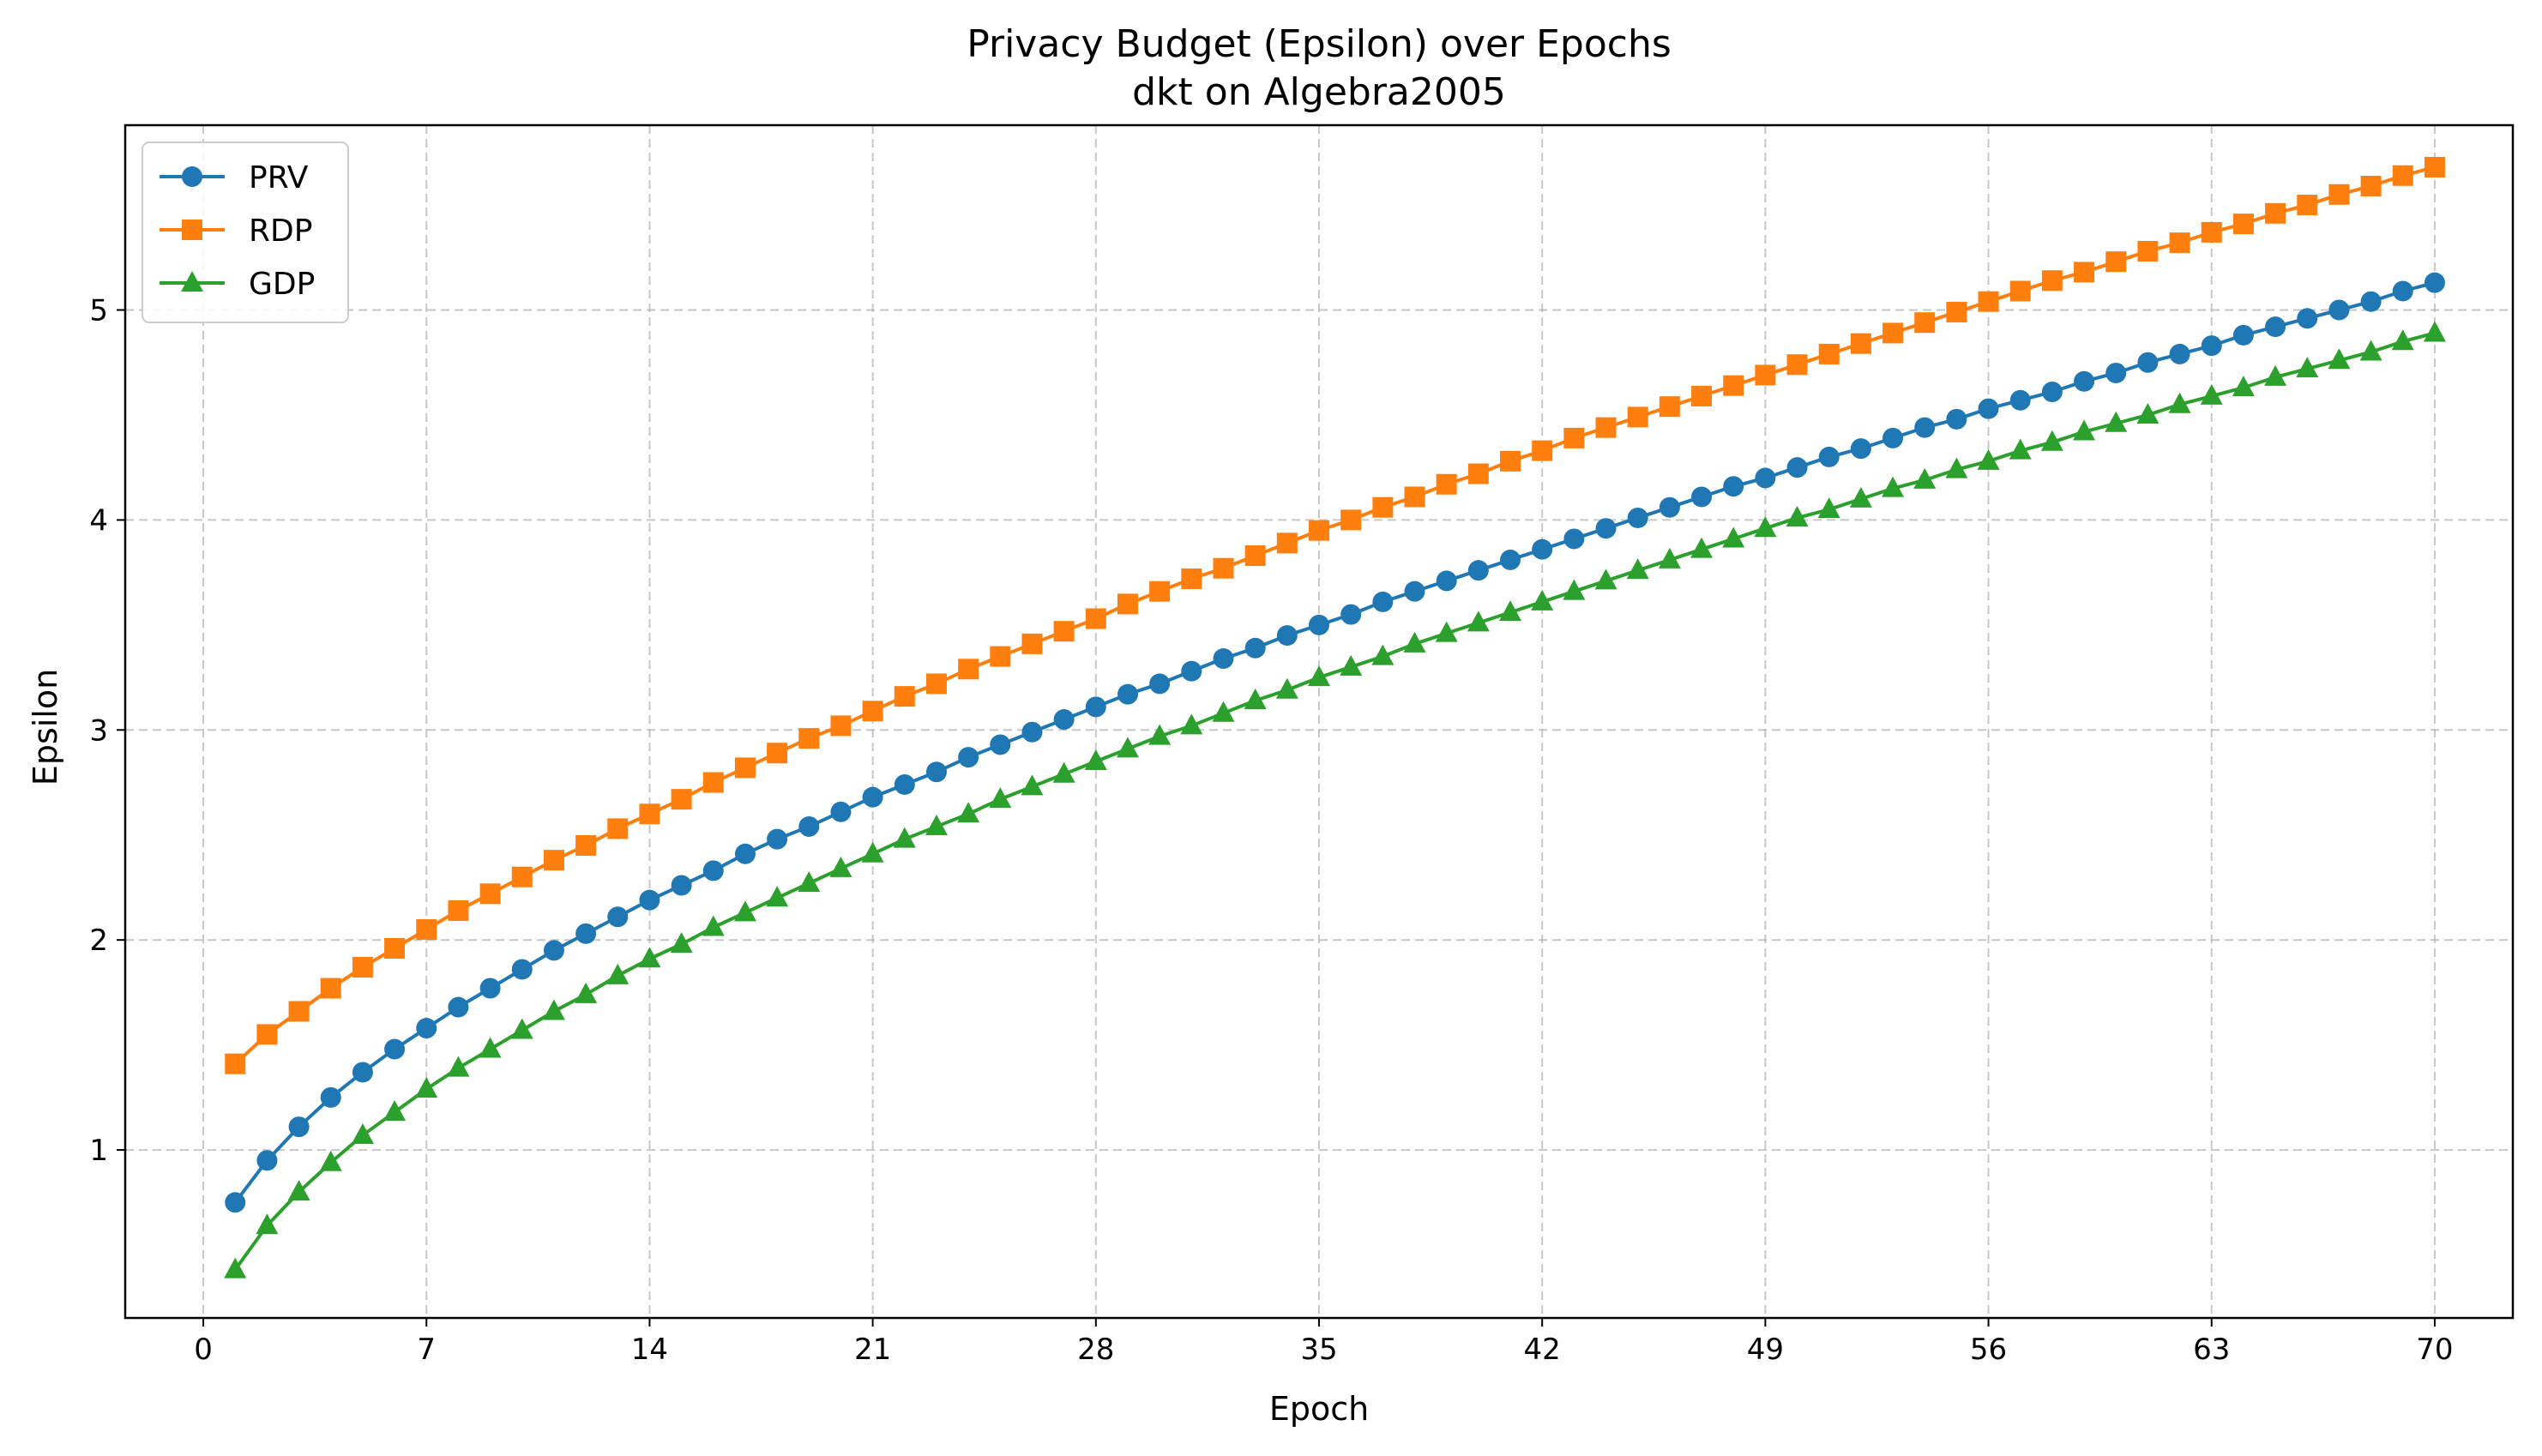 Image resolution: width=2542 pixels, height=1456 pixels. Describe the element at coordinates (1319, 92) in the screenshot. I see `chart-subtitle: dkt on Algebra2005` at that location.